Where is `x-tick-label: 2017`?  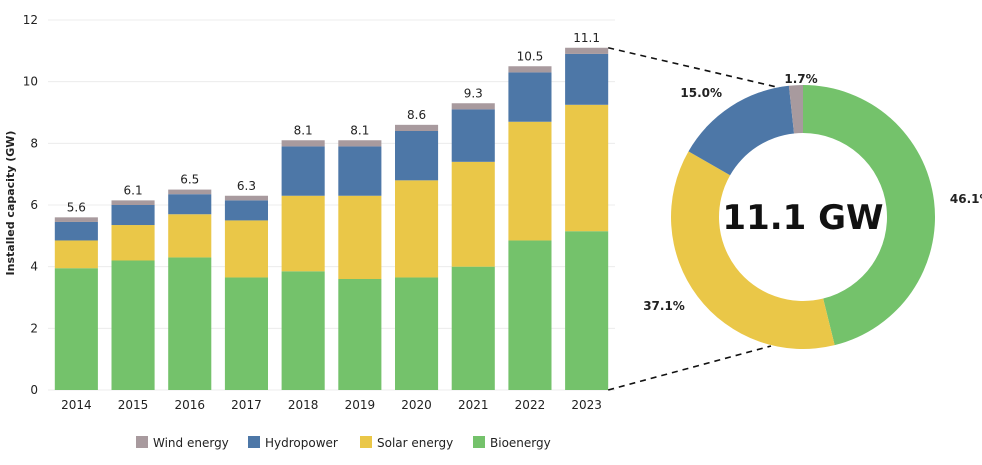
x-tick-label: 2017 is located at coordinates (246, 405).